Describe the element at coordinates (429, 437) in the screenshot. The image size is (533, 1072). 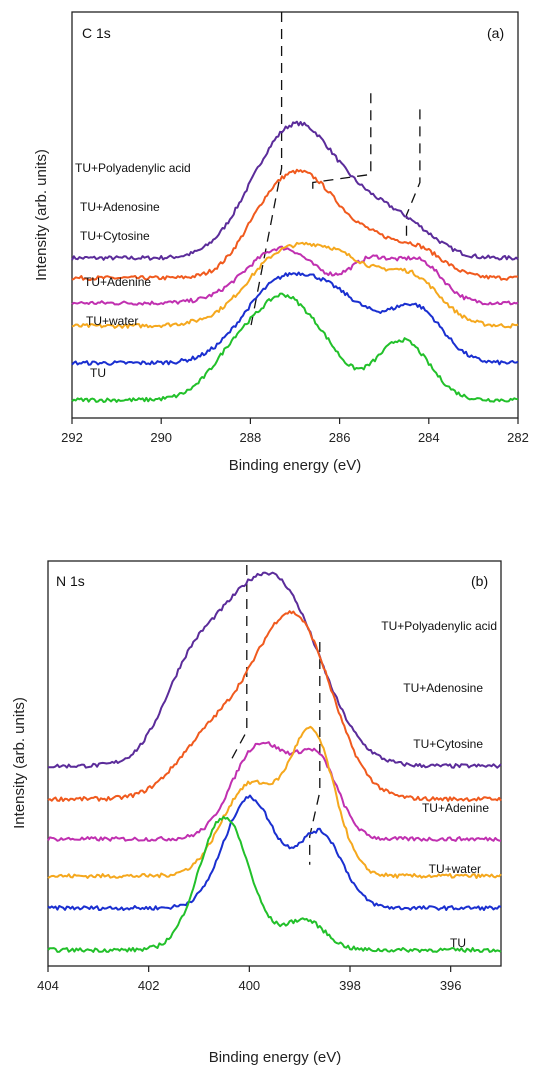
I see `x-tick-label: 284` at that location.